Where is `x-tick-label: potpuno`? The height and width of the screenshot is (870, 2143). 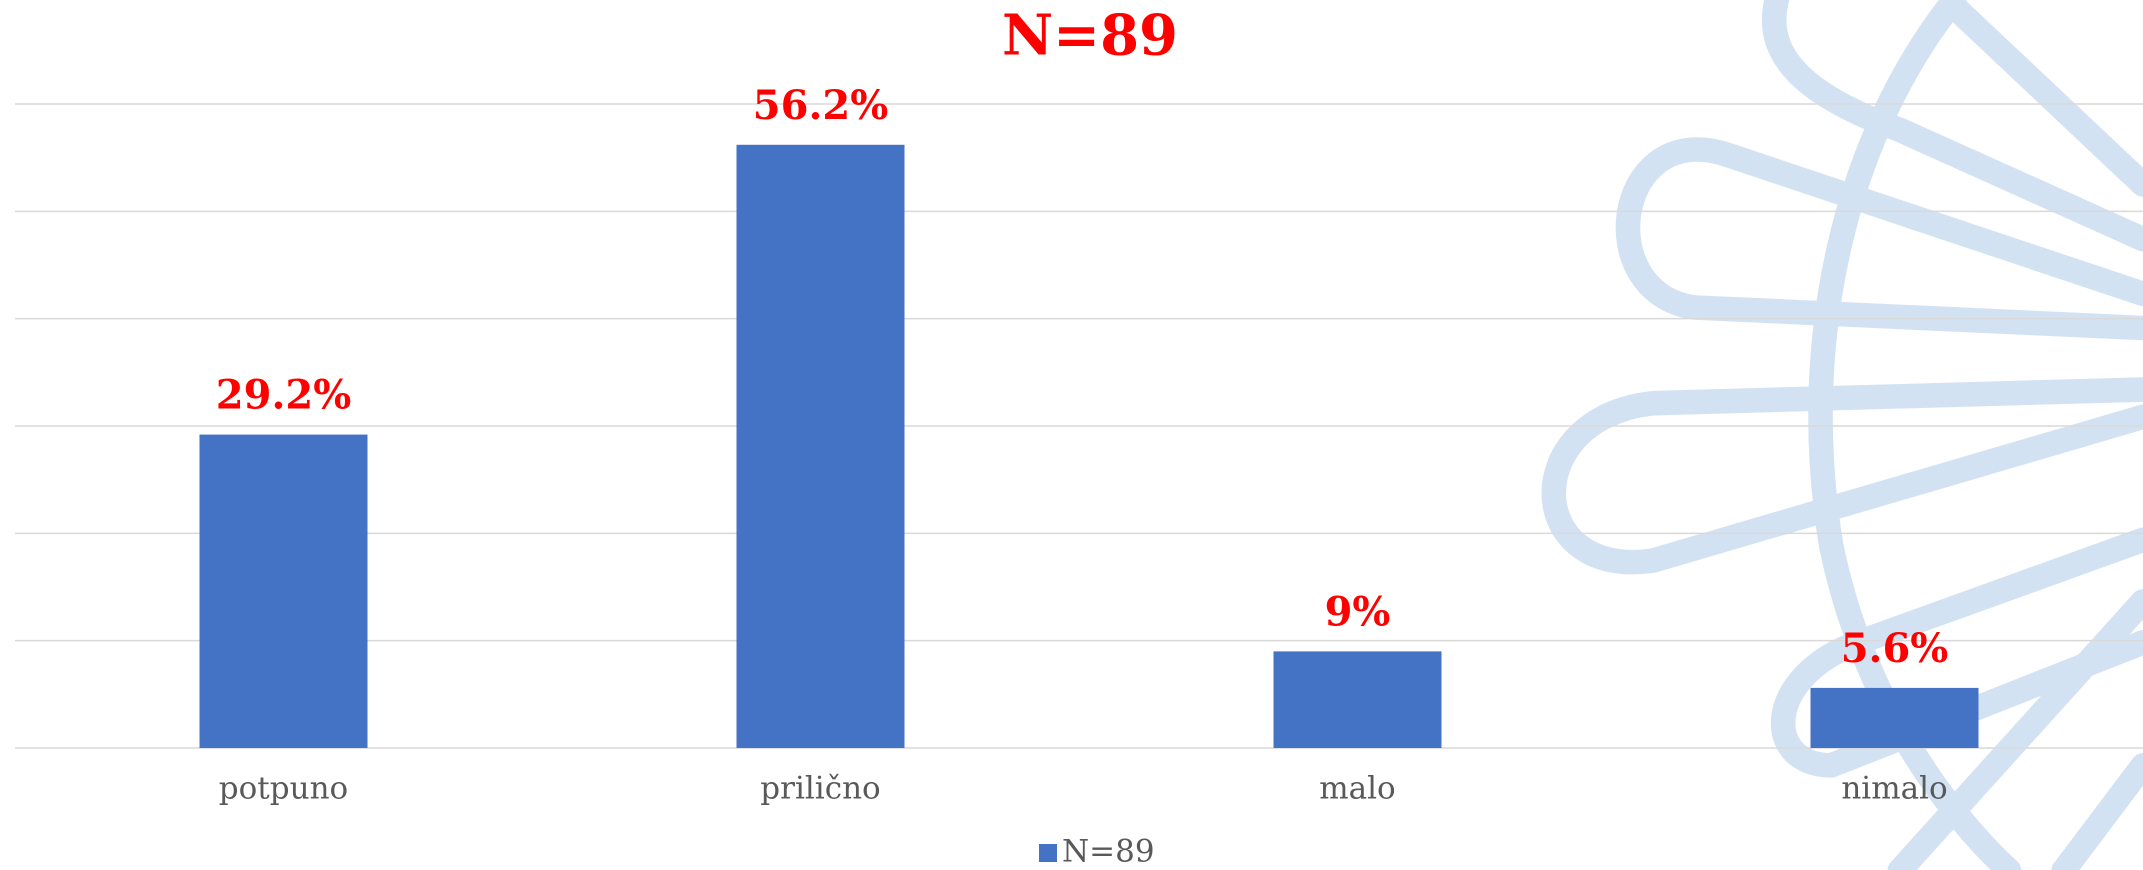
x-tick-label: potpuno is located at coordinates (283, 789).